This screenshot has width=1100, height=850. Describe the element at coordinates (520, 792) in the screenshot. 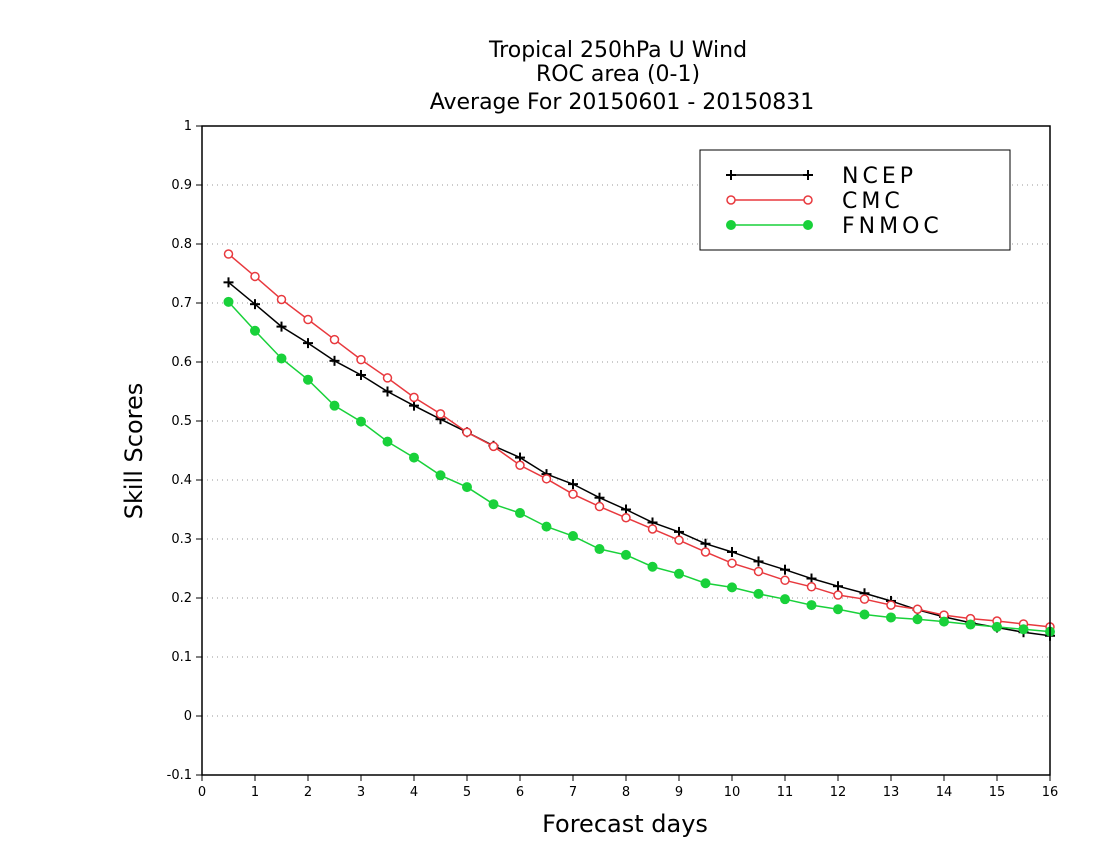

I see `x-tick-label: 6` at that location.